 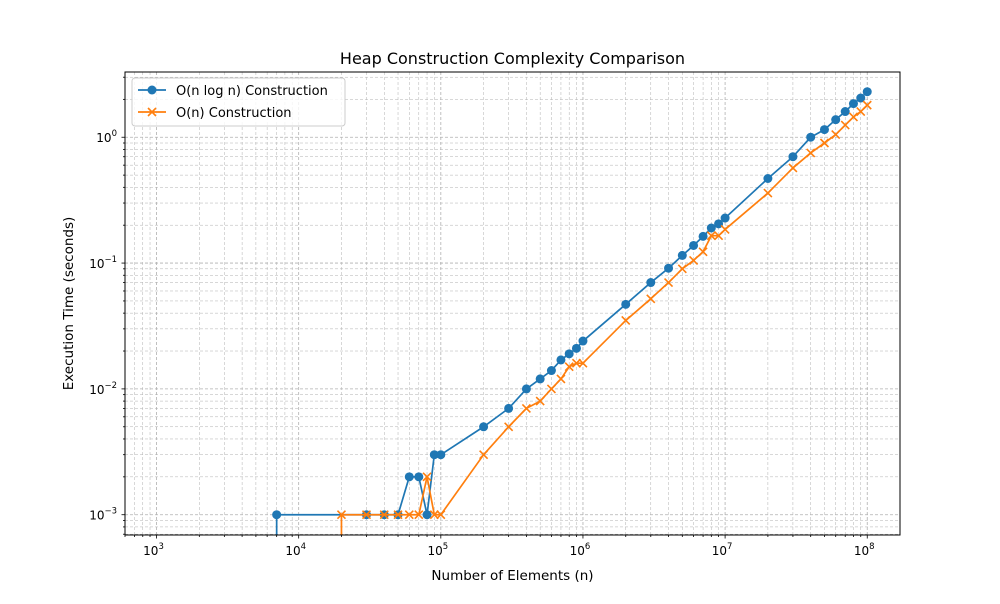 What do you see at coordinates (110, 512) in the screenshot?
I see `y-tick-exponent: −3` at bounding box center [110, 512].